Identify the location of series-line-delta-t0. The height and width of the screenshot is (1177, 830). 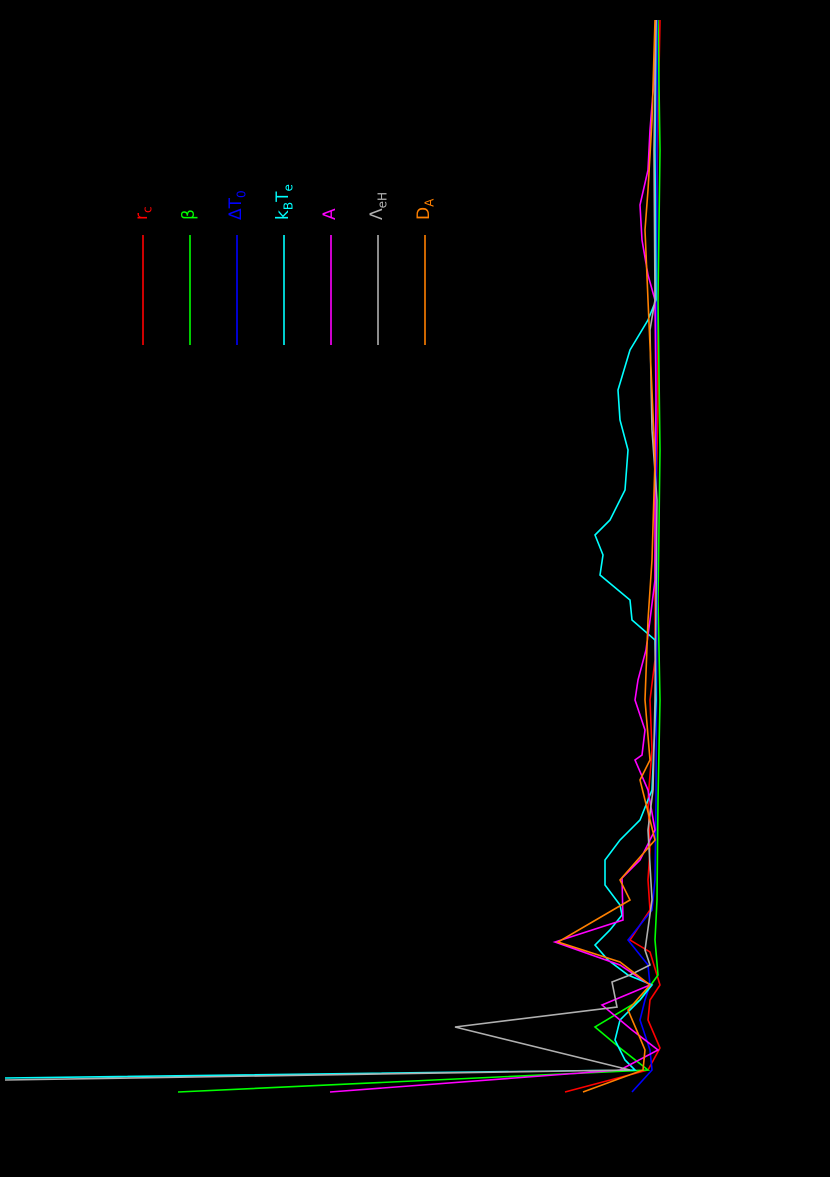
(642, 556).